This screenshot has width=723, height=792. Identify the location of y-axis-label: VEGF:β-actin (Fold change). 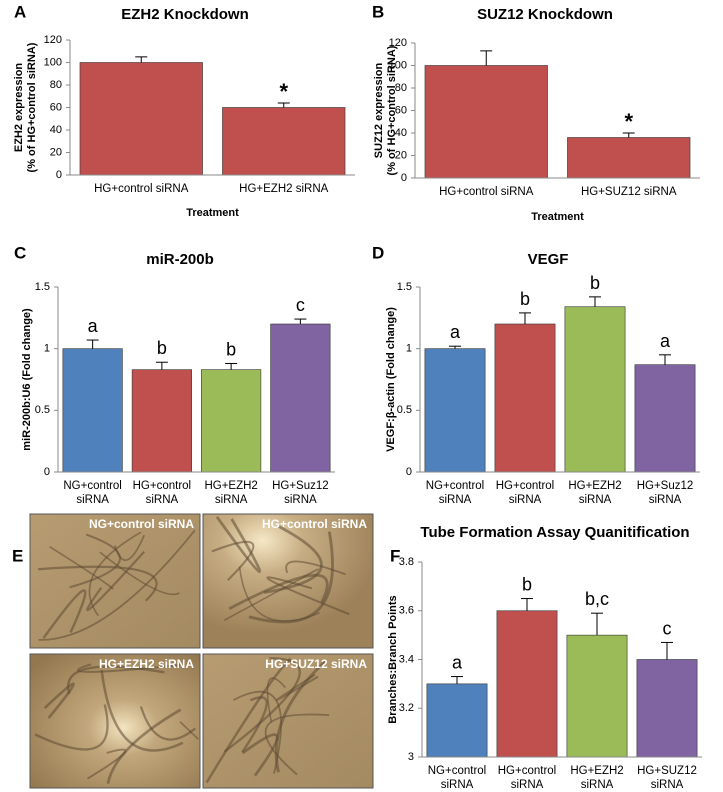
(391, 379).